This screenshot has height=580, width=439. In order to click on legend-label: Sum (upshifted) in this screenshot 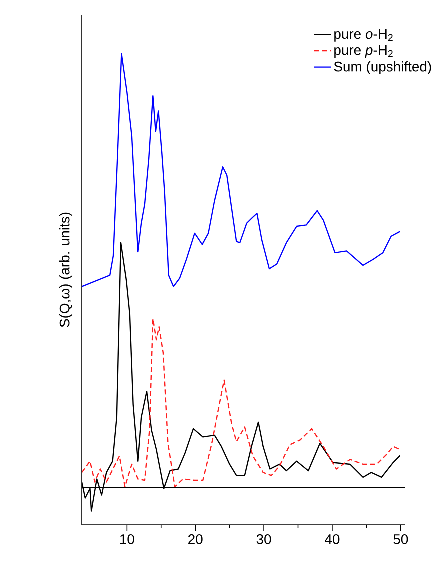, I will do `click(383, 68)`.